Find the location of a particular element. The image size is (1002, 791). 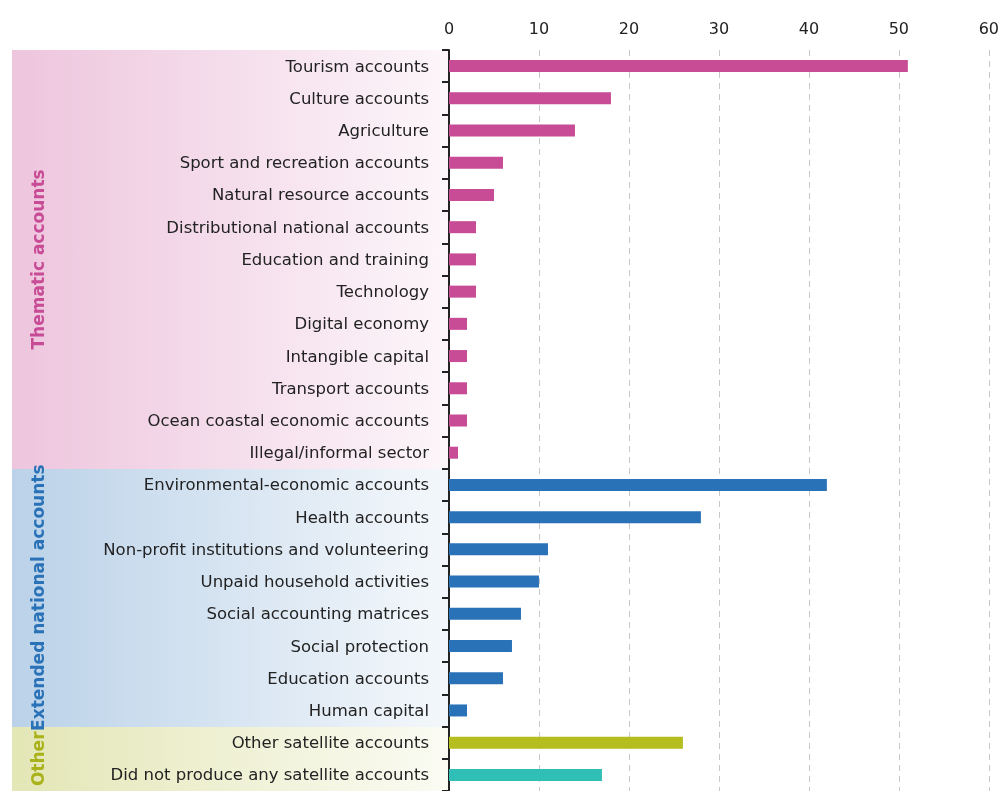

y-tick-label: Ocean coastal economic accounts is located at coordinates (288, 420).